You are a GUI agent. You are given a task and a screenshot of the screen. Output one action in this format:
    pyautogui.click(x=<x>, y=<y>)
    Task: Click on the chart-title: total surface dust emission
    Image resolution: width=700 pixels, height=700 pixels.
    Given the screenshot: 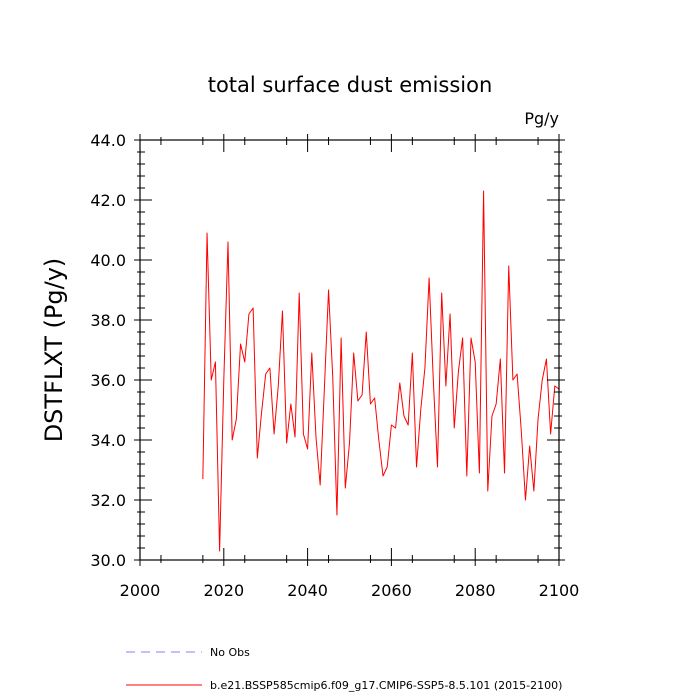 What is the action you would take?
    pyautogui.click(x=350, y=85)
    